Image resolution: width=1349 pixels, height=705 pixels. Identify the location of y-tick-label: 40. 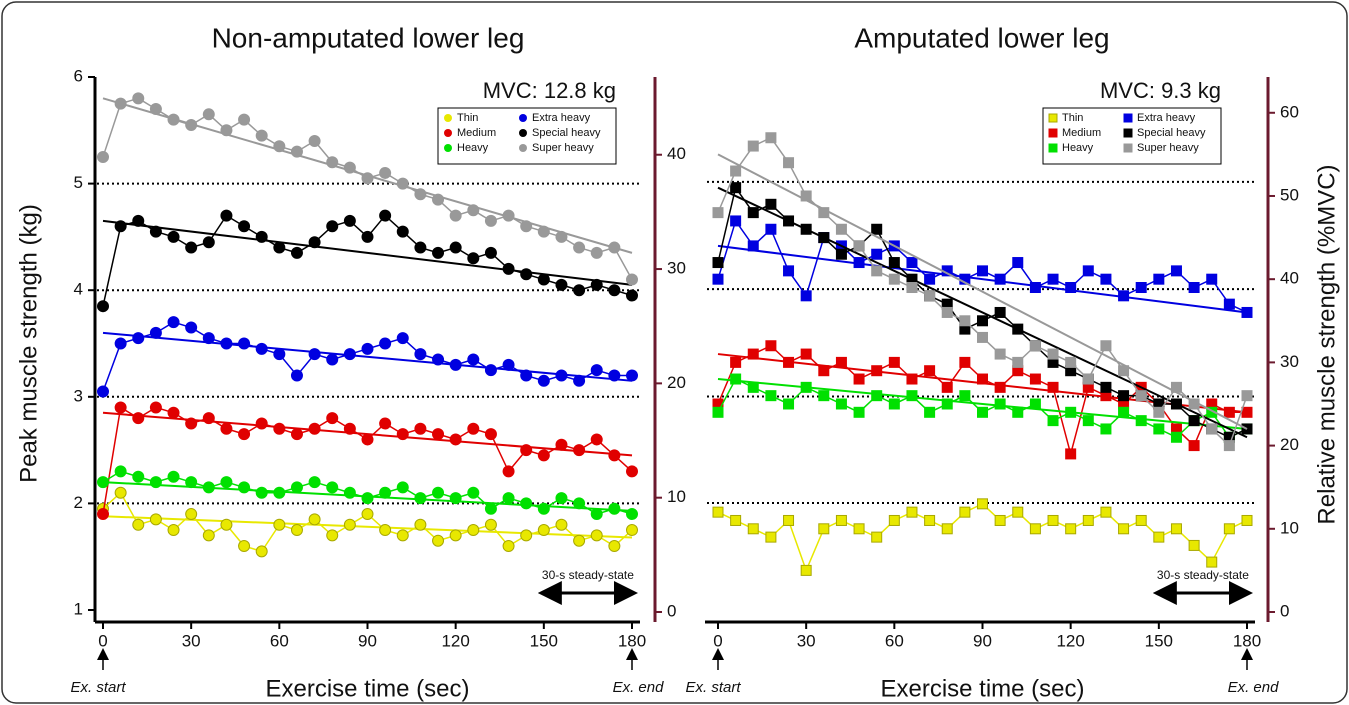
(1289, 278).